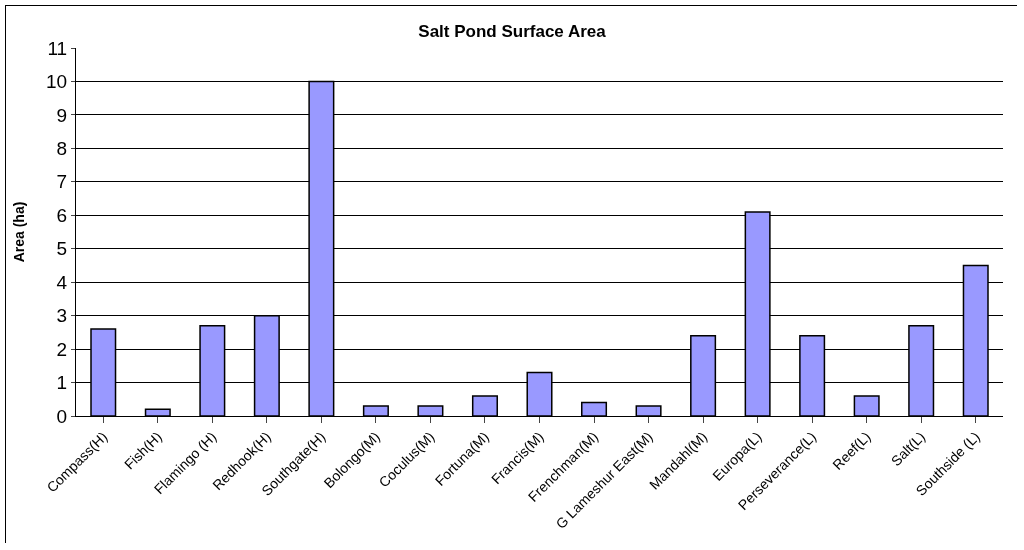  What do you see at coordinates (62, 249) in the screenshot?
I see `y-tick-label: 5` at bounding box center [62, 249].